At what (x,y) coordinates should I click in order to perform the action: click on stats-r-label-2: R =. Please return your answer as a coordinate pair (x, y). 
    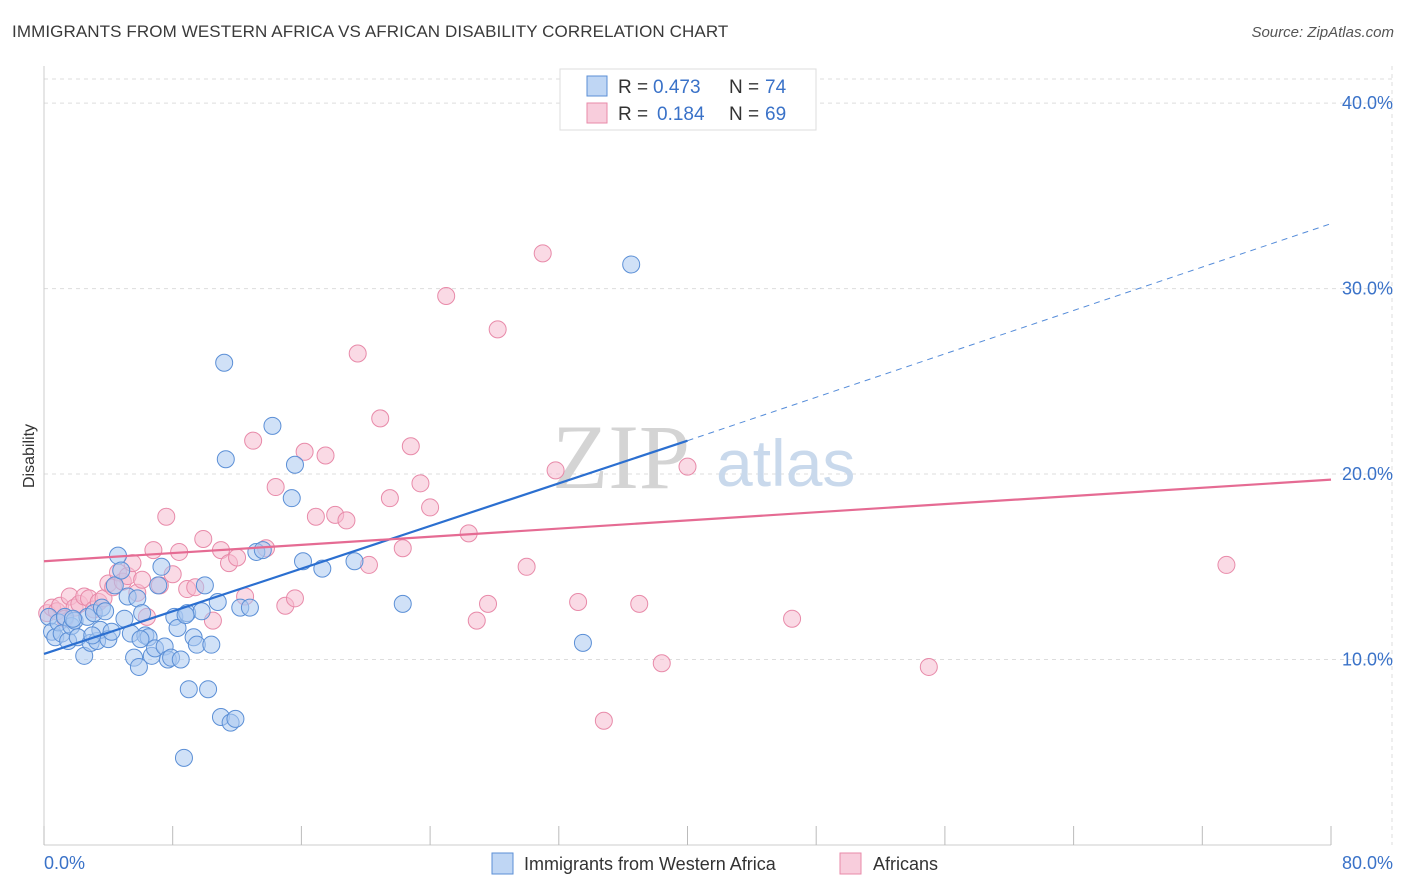
    Looking at the image, I should click on (633, 114).